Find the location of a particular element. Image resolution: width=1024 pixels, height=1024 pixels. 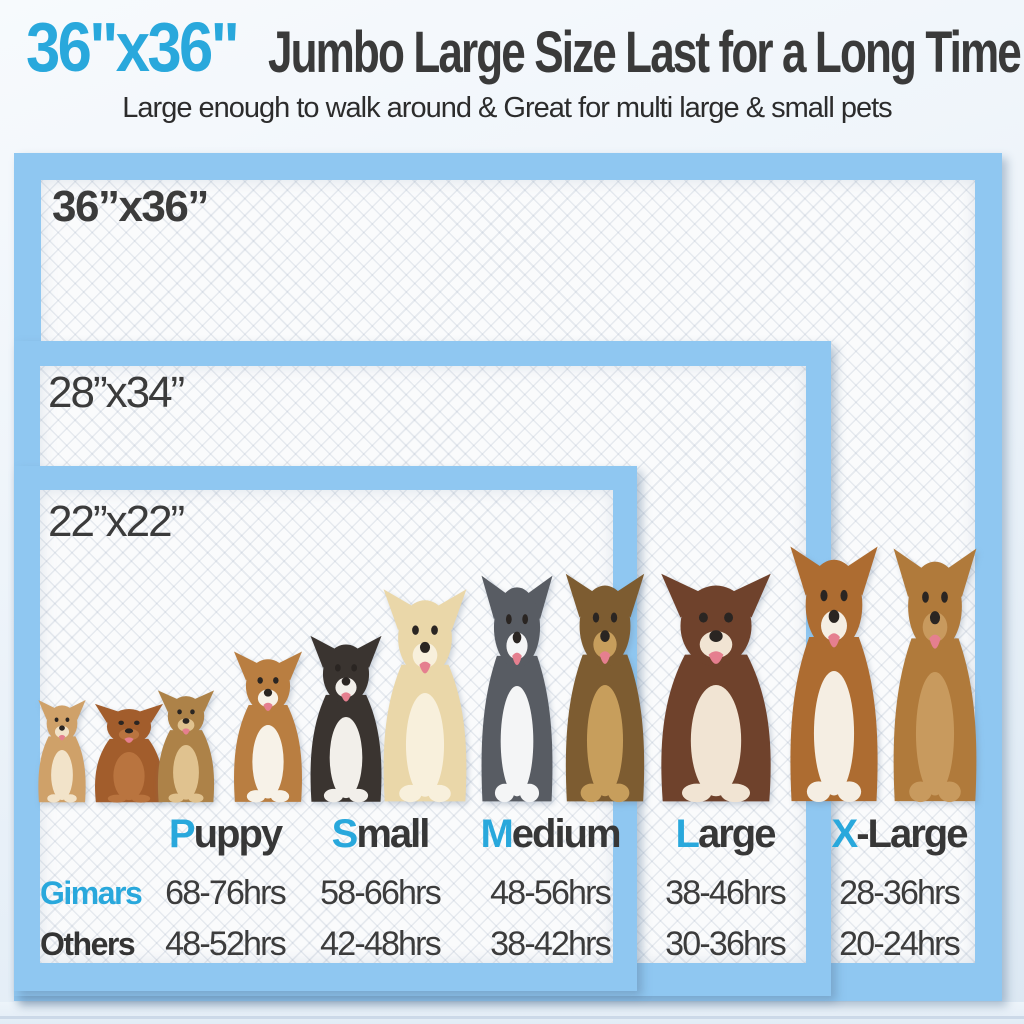

headline-size-text: 36"x36" is located at coordinates (133, 47).